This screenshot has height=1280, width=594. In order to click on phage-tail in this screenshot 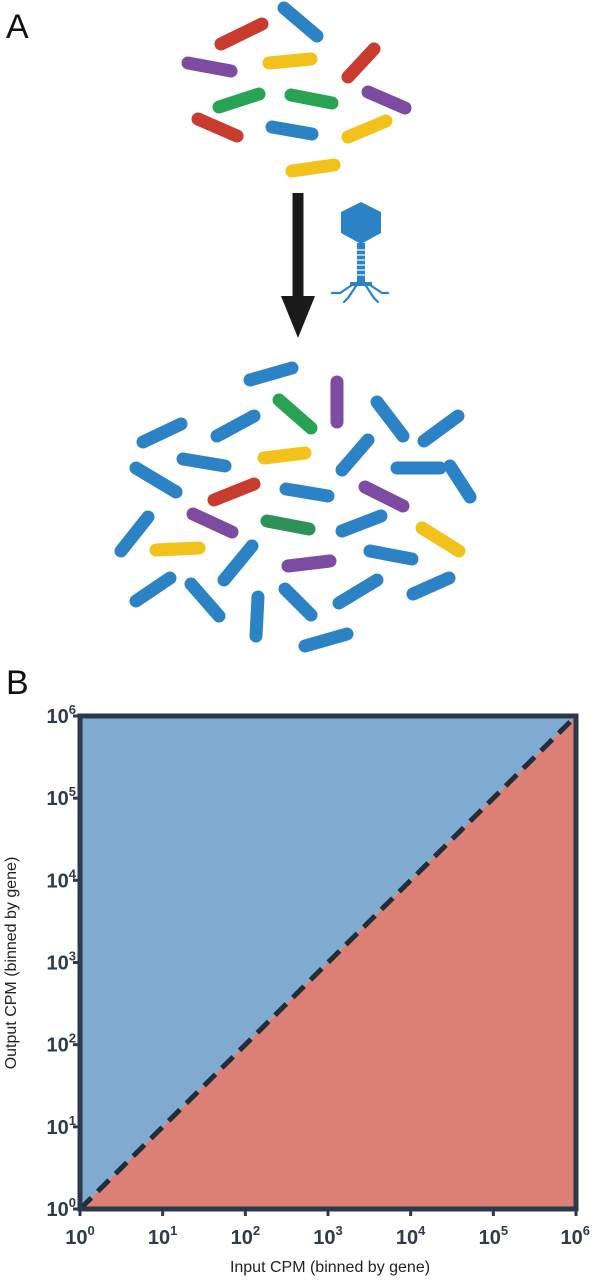, I will do `click(361, 263)`.